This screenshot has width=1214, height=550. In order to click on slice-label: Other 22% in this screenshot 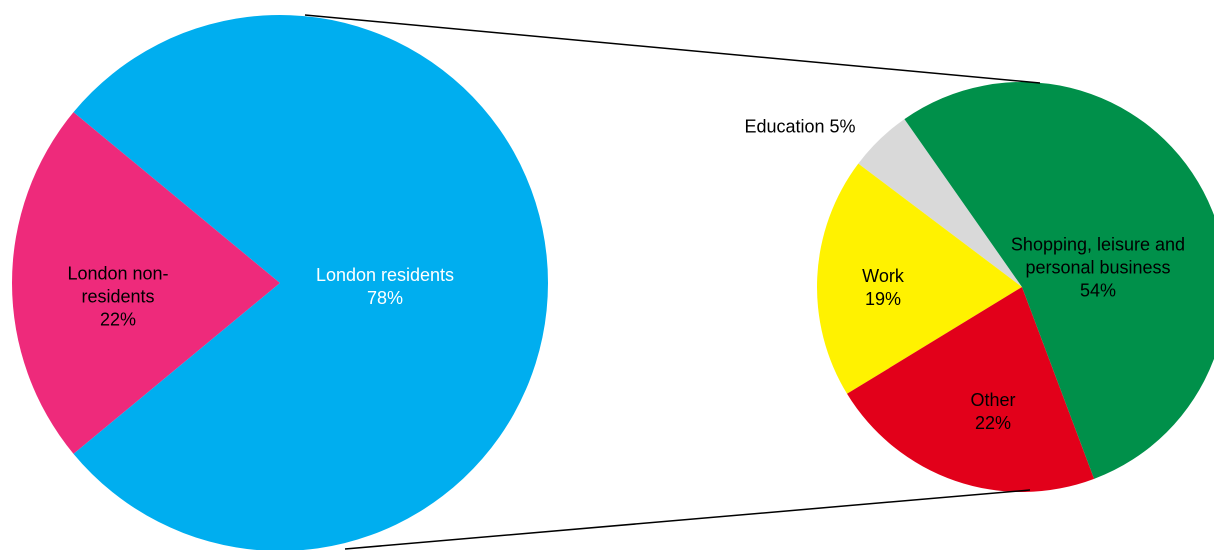, I will do `click(993, 412)`.